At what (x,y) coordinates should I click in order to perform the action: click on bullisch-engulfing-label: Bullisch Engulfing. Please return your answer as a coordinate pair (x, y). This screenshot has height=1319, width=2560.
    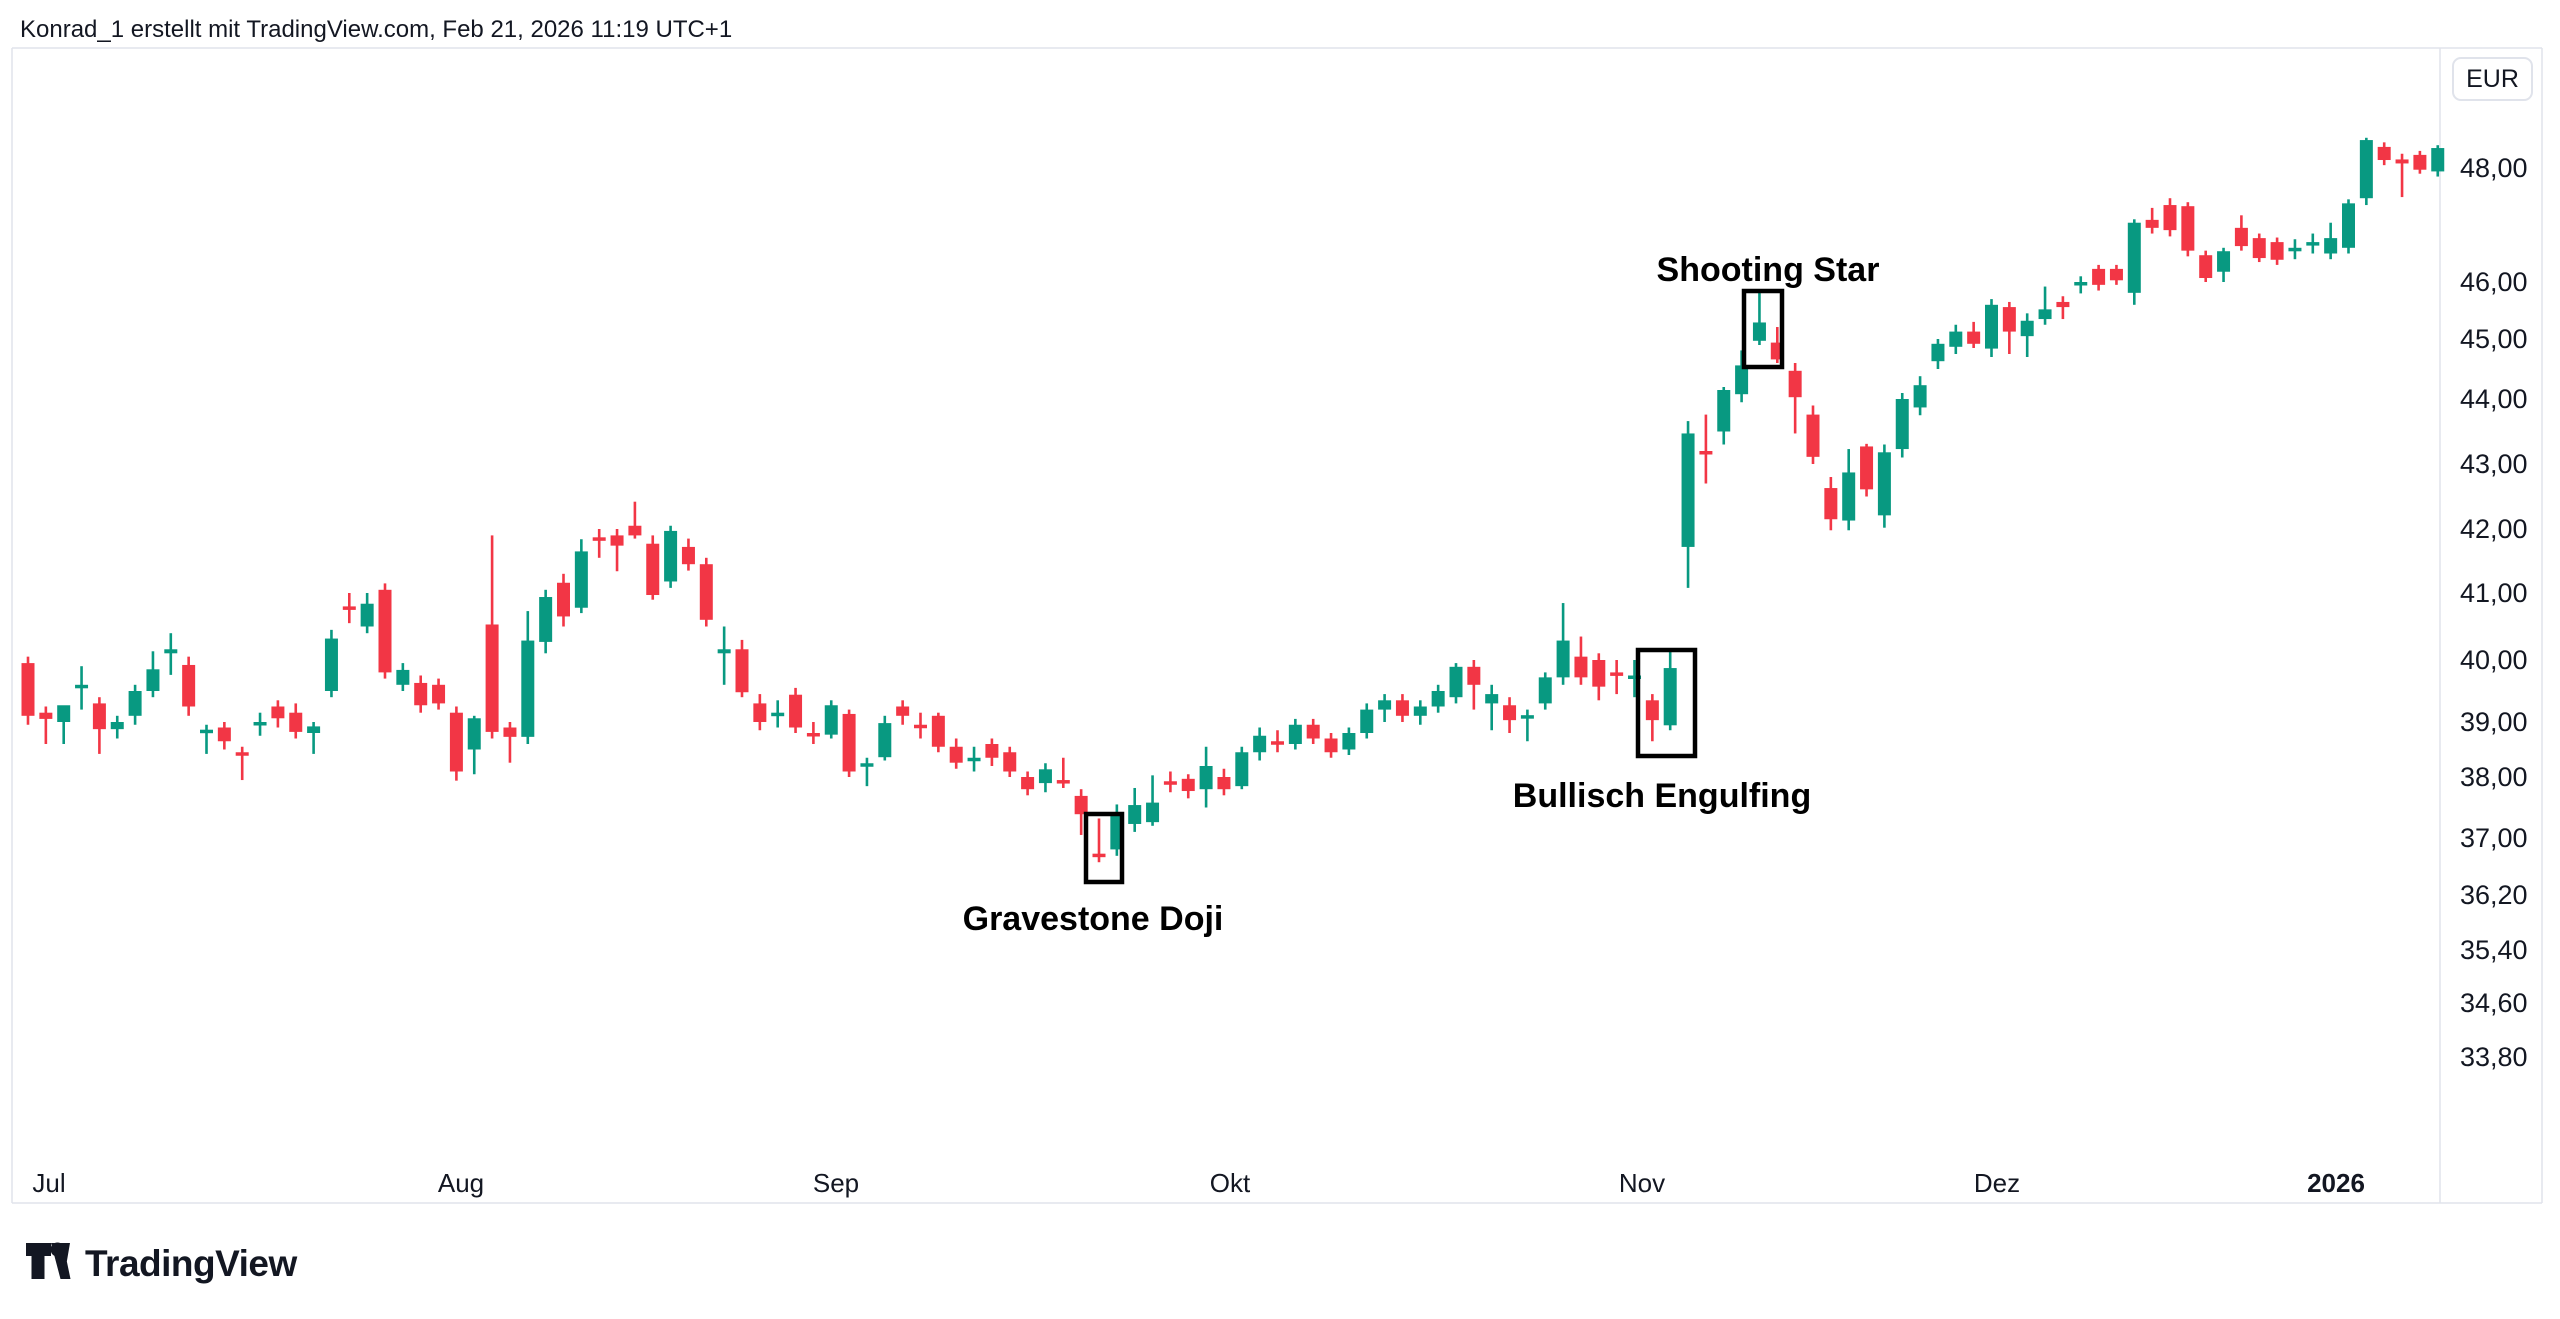
    Looking at the image, I should click on (1662, 796).